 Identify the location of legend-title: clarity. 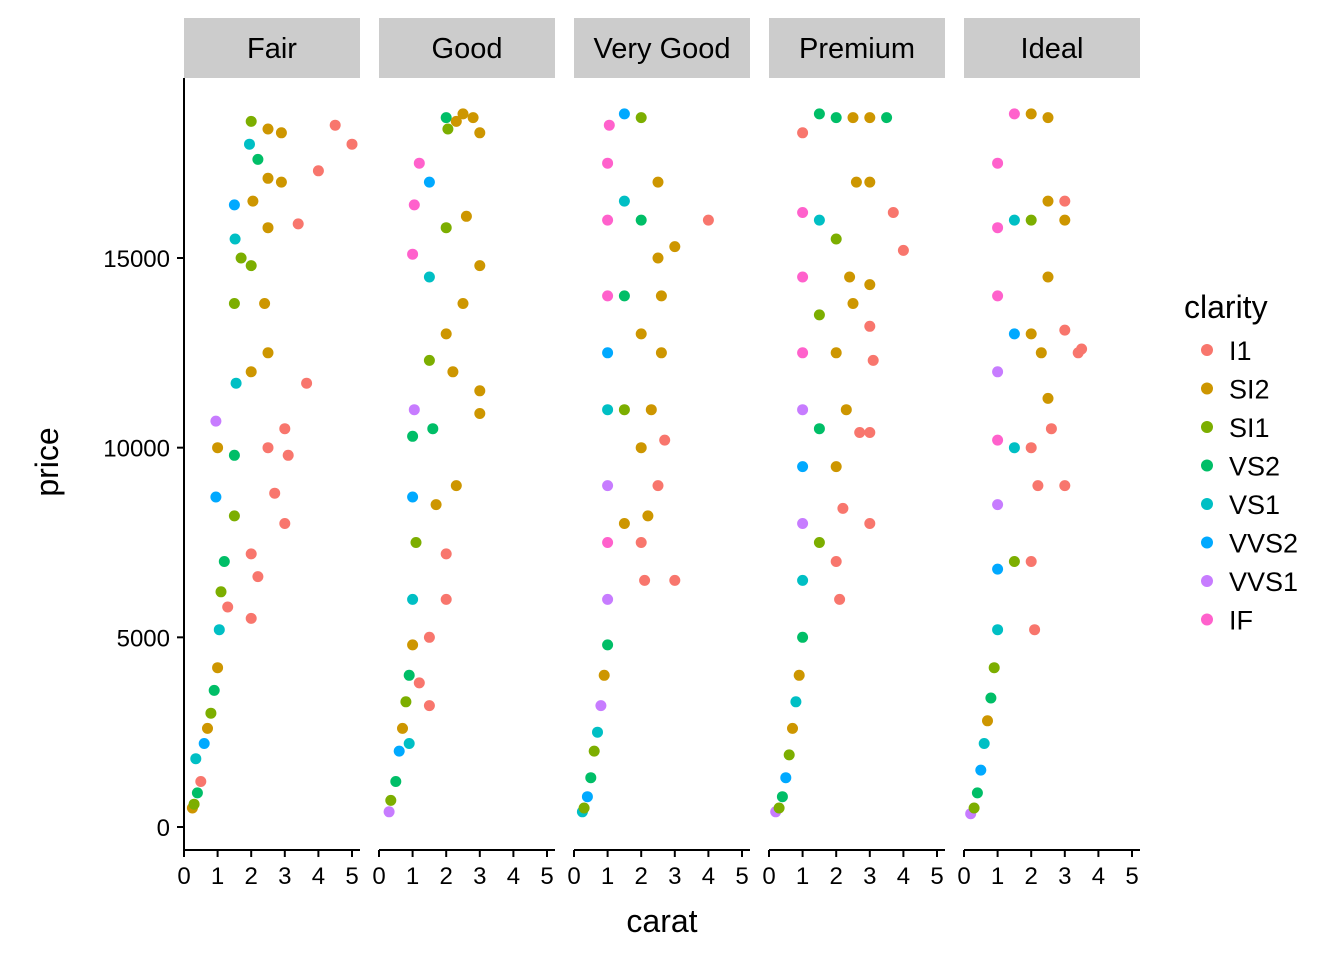
(1226, 307).